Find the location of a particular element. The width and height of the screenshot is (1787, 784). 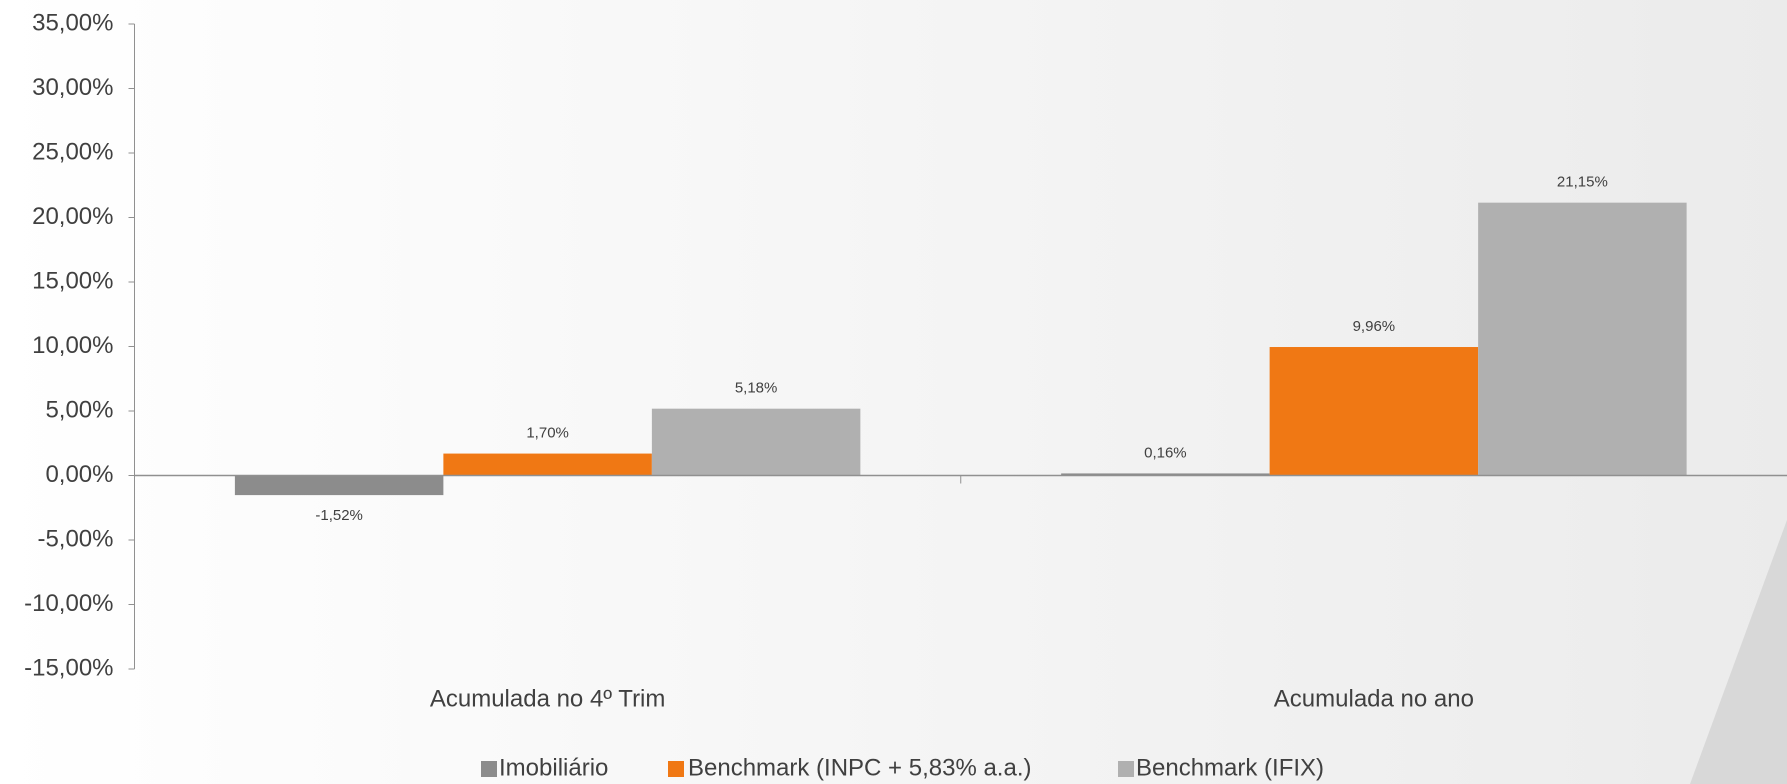

value-label: -1,52% is located at coordinates (339, 515).